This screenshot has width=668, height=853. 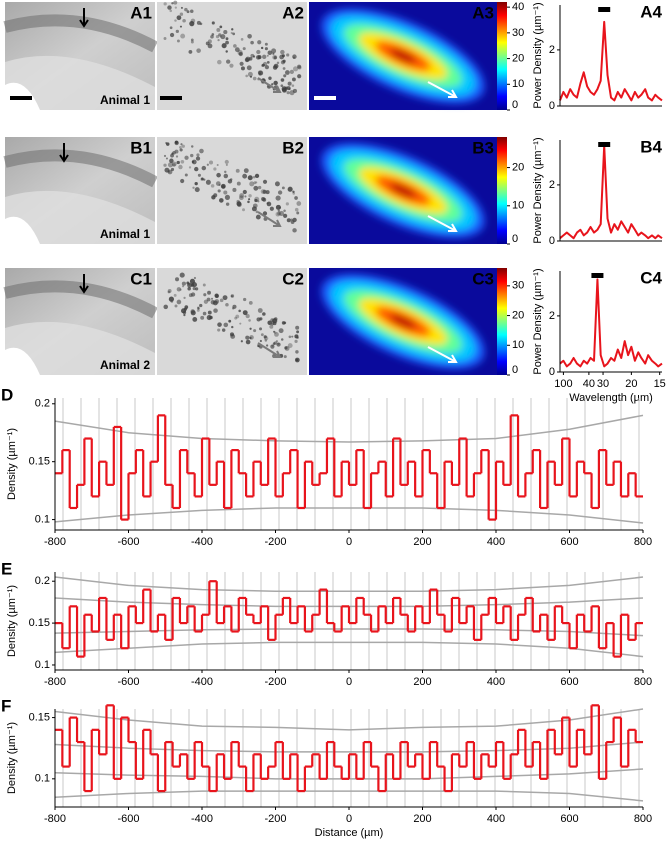 What do you see at coordinates (597, 192) in the screenshot?
I see `plot: 0 2 Power Density (µm⁻¹) B4` at bounding box center [597, 192].